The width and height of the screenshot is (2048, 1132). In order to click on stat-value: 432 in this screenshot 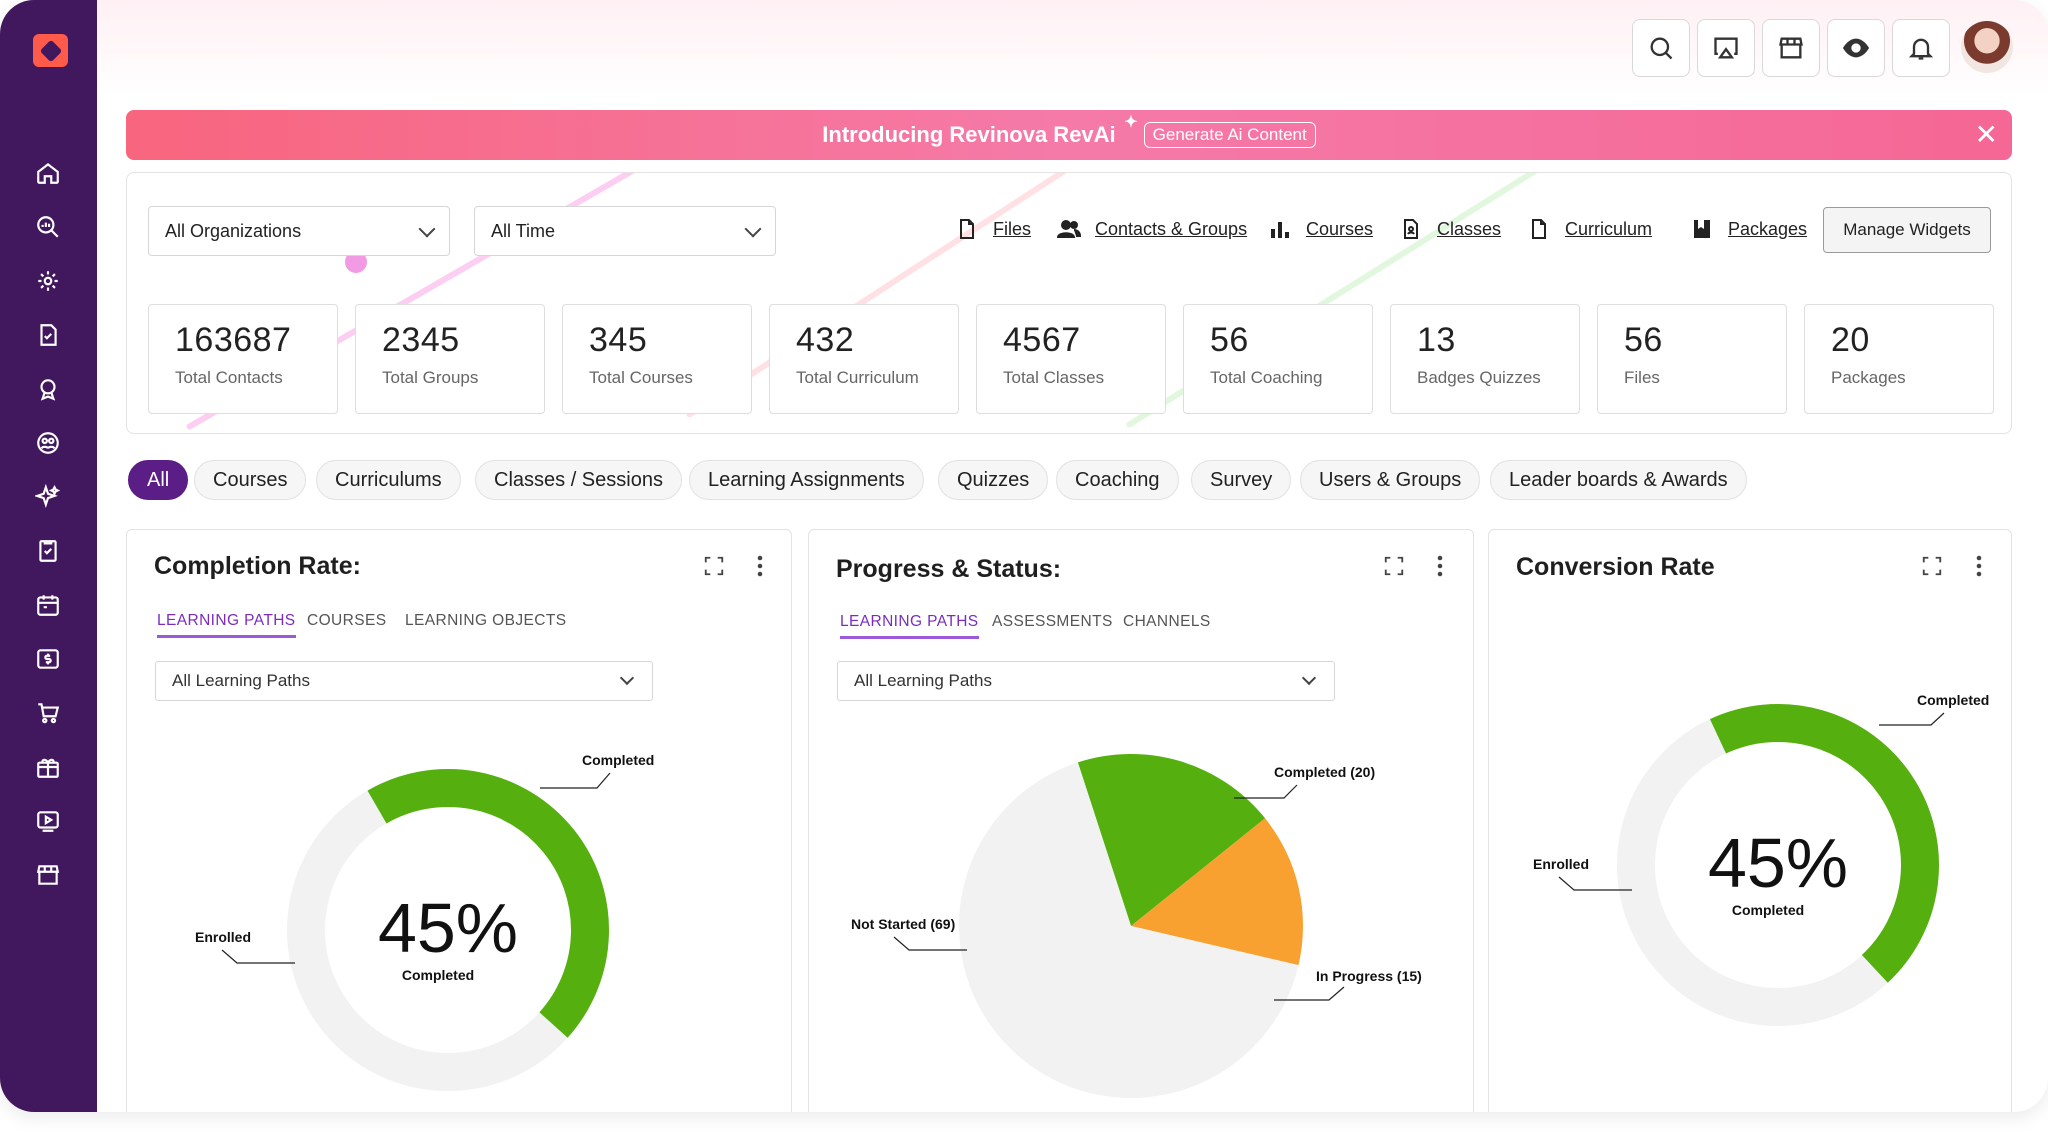, I will do `click(825, 340)`.